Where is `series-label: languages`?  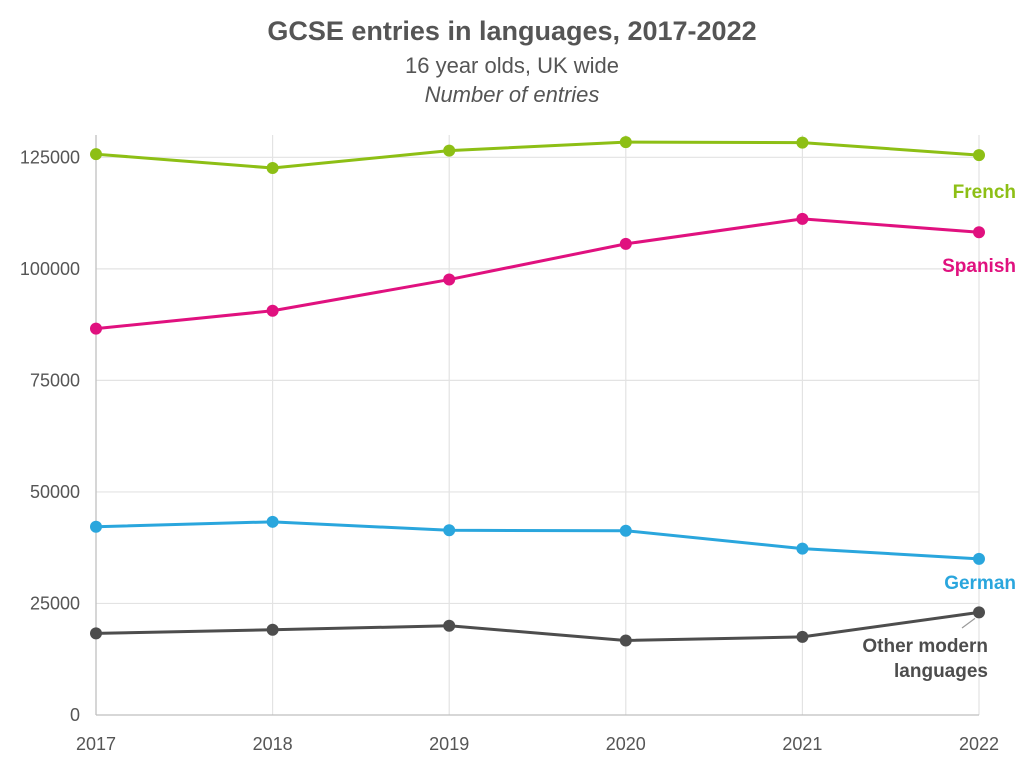 series-label: languages is located at coordinates (941, 671).